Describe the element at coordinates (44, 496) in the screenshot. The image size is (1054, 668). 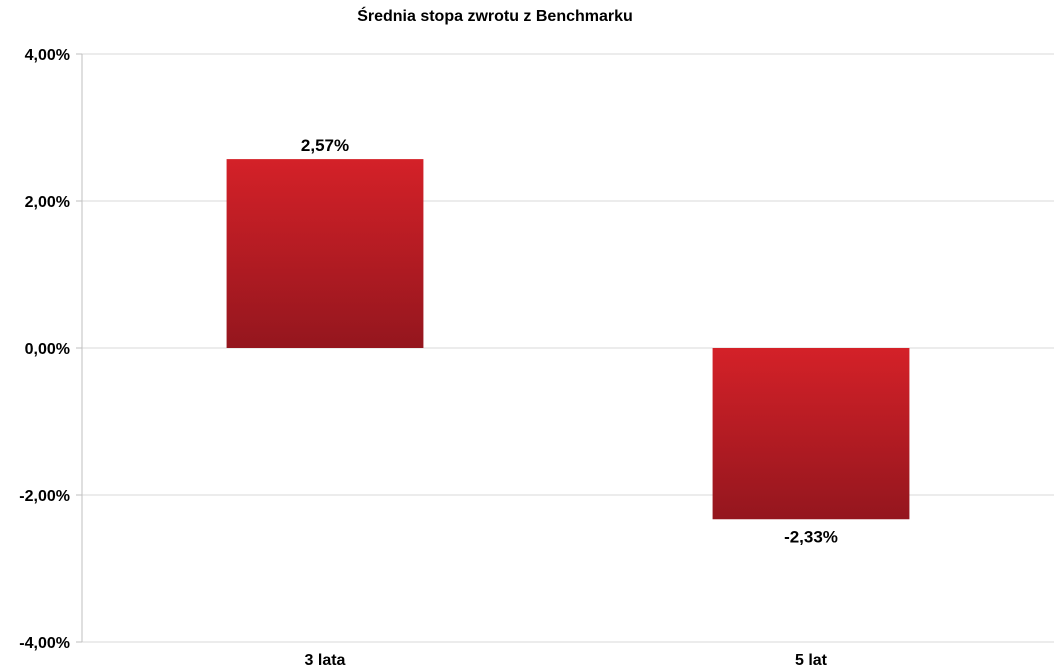
I see `y-tick-label: -2,00%` at that location.